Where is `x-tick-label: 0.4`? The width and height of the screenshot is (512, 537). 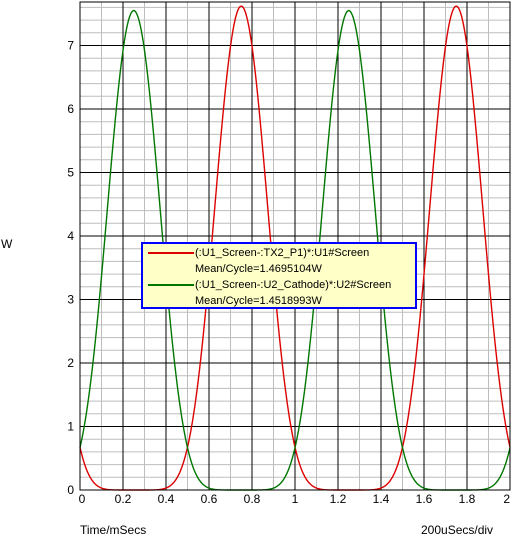 x-tick-label: 0.4 is located at coordinates (166, 499).